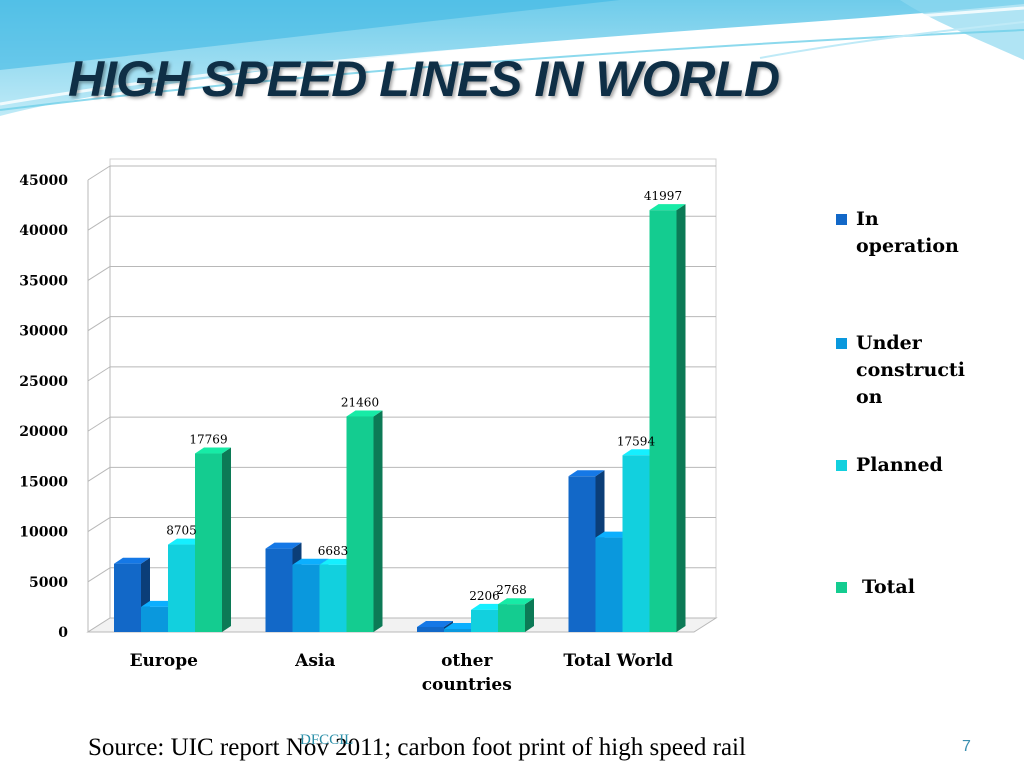 Image resolution: width=1024 pixels, height=768 pixels. I want to click on data-label: 8705, so click(181, 531).